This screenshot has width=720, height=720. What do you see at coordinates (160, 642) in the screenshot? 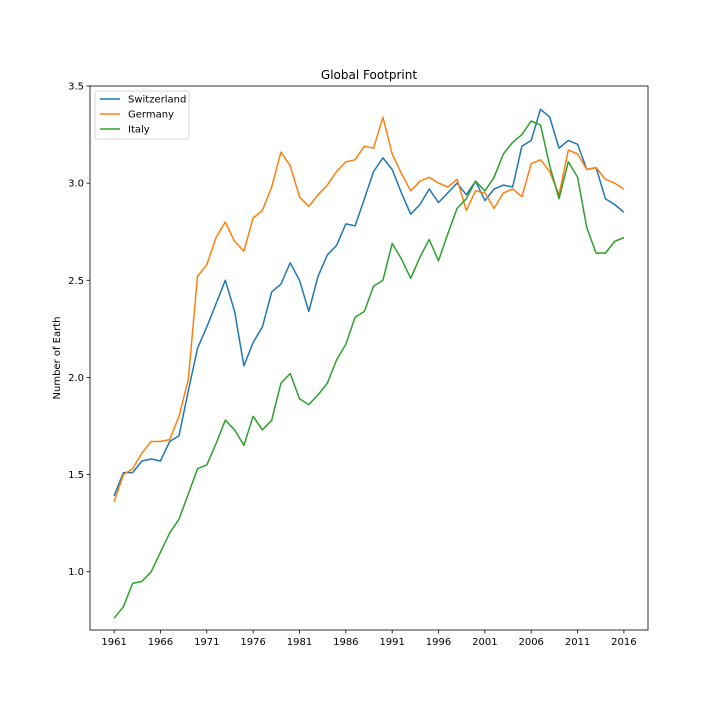
I see `x-tick-label: 1966` at bounding box center [160, 642].